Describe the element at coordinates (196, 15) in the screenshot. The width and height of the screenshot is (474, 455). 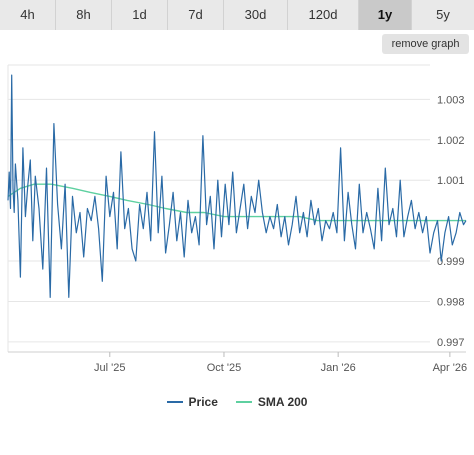
I see `tab-7d: 7d` at that location.